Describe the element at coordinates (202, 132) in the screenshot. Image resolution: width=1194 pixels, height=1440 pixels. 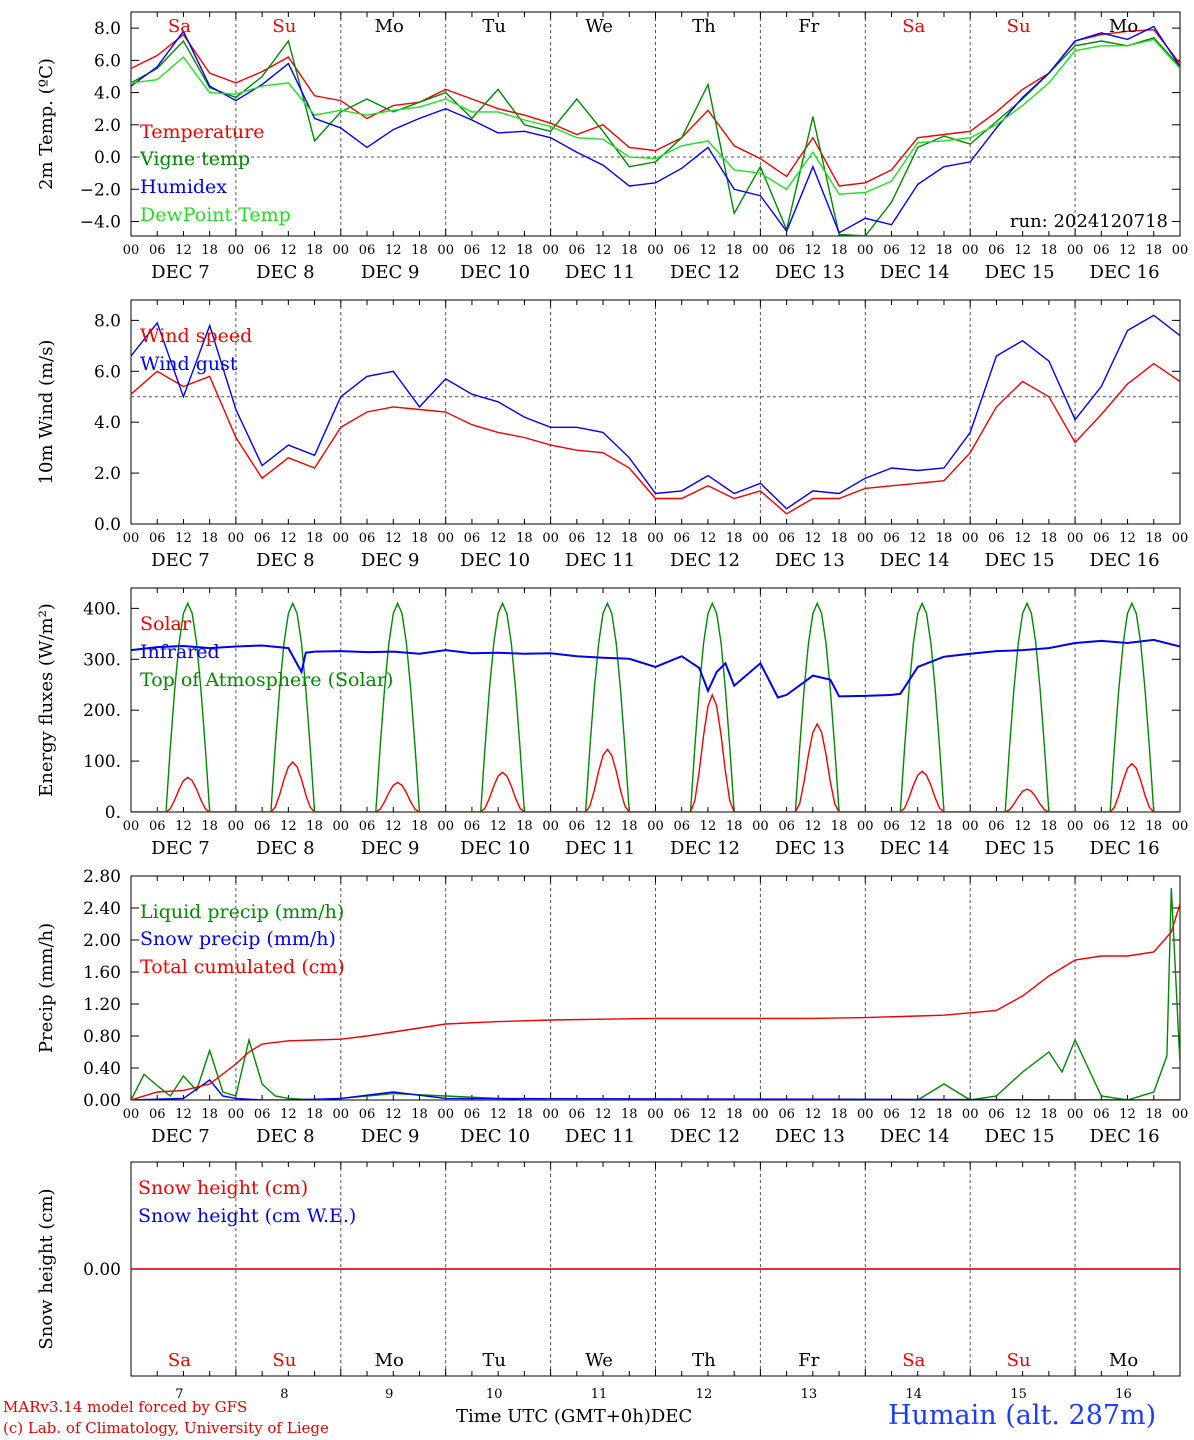
I see `legend-temperature: Temperature` at that location.